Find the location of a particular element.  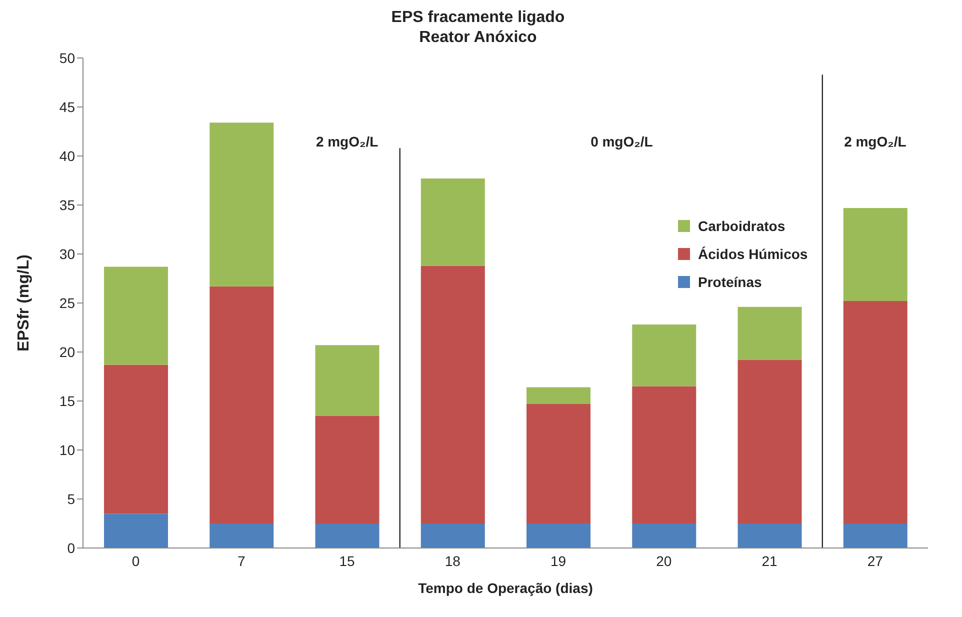

y-tick-label: 20 is located at coordinates (67, 352).